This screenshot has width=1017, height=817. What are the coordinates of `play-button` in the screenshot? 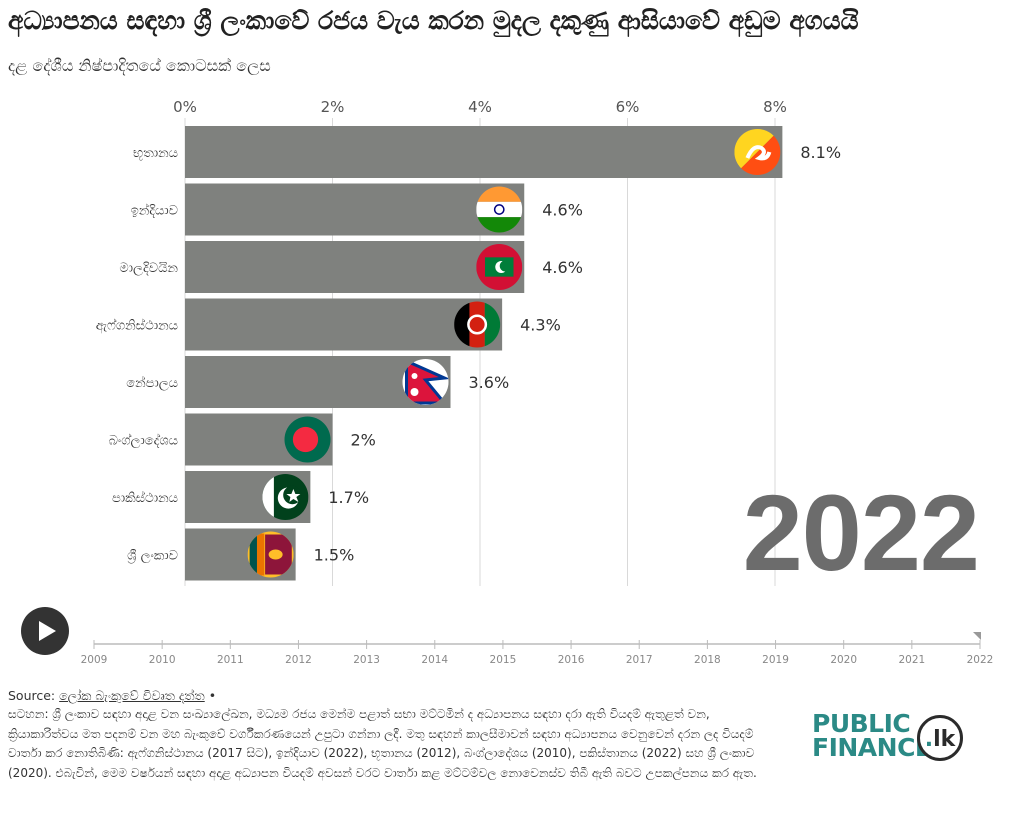 It's located at (45, 631).